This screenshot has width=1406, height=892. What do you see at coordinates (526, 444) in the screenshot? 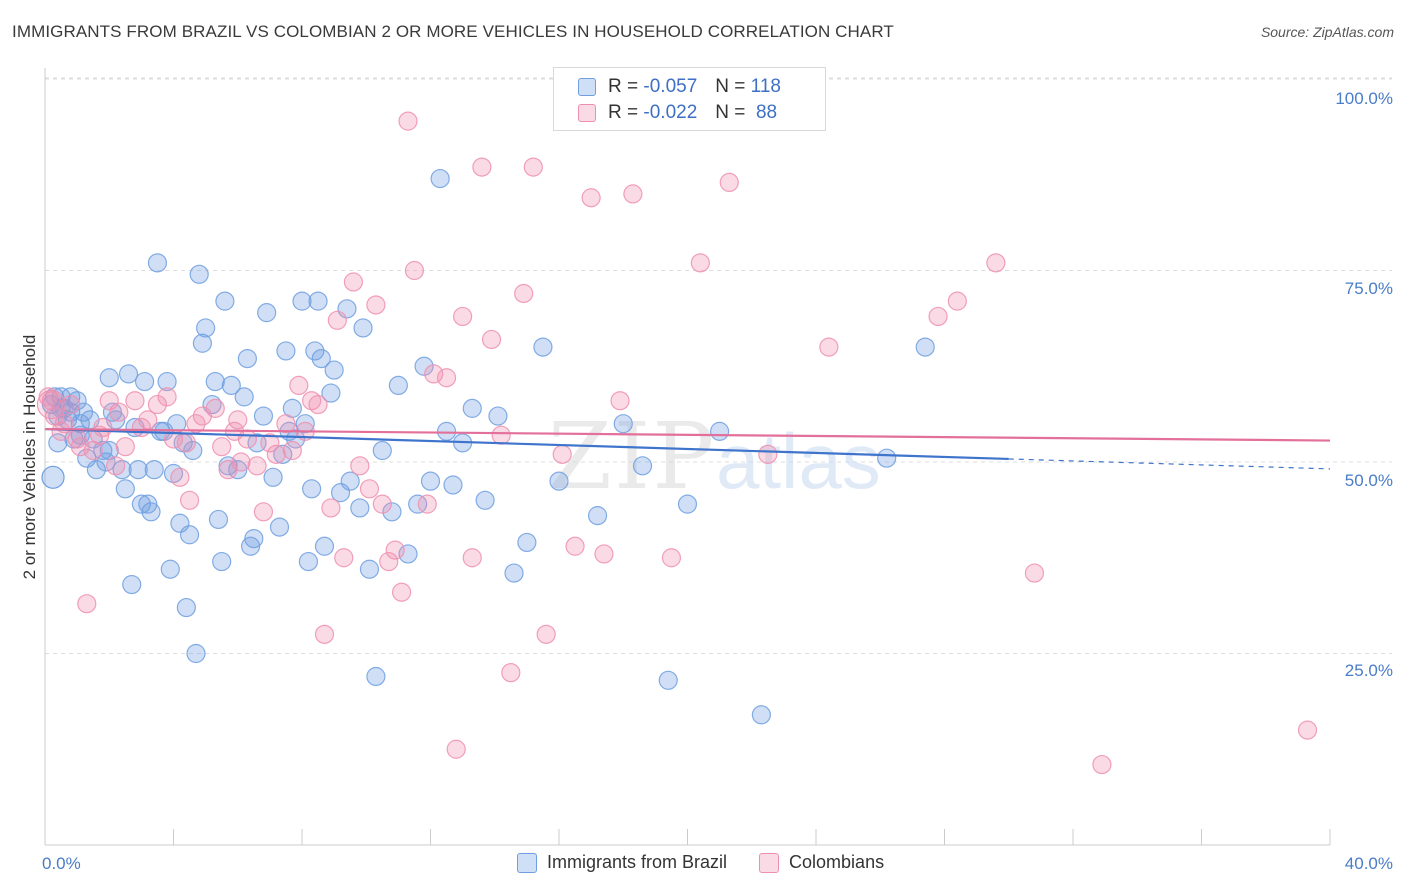
I see `brazil-trend-line` at bounding box center [526, 444].